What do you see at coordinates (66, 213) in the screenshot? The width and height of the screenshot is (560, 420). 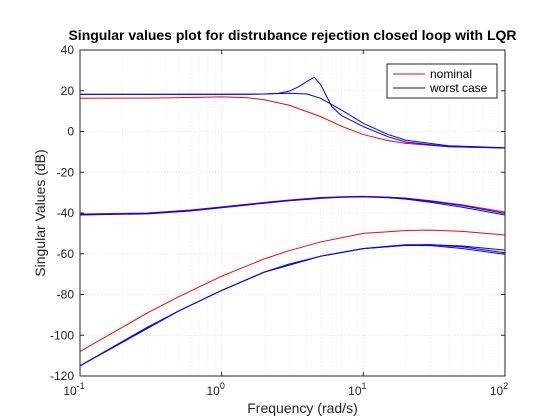 I see `y-tick-label: -40` at bounding box center [66, 213].